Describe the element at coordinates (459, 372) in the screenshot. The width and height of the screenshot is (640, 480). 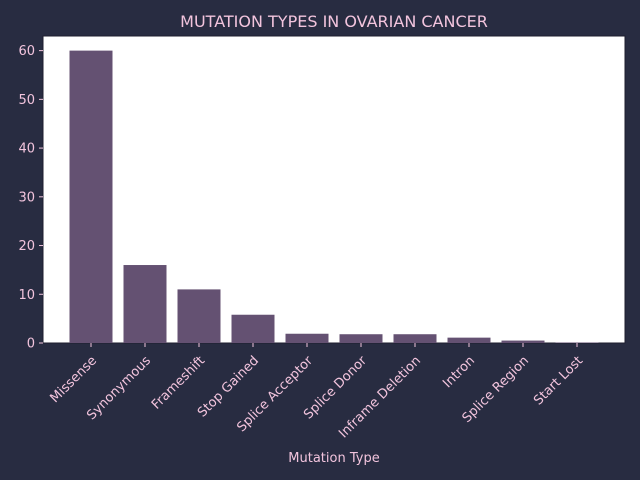
I see `x-tick-label: Intron` at that location.